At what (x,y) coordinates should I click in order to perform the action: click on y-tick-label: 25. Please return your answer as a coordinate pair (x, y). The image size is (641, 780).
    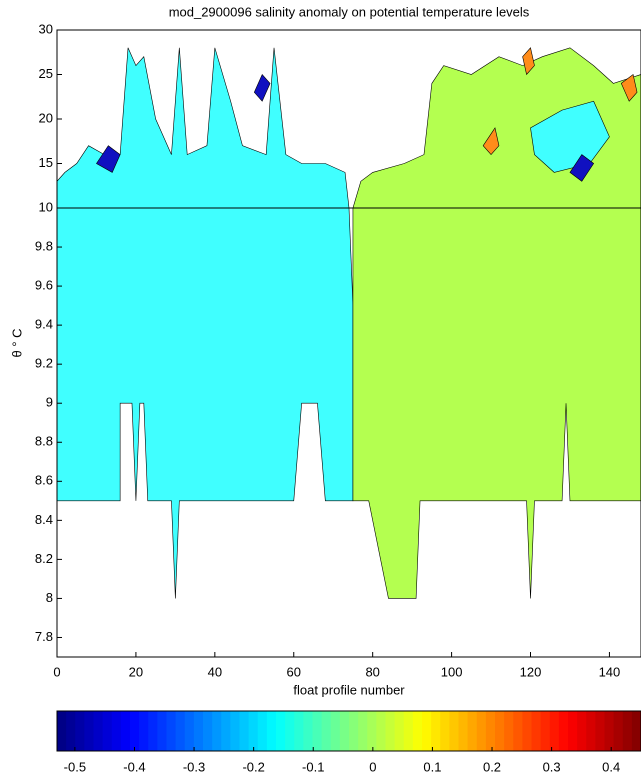
    Looking at the image, I should click on (46, 73).